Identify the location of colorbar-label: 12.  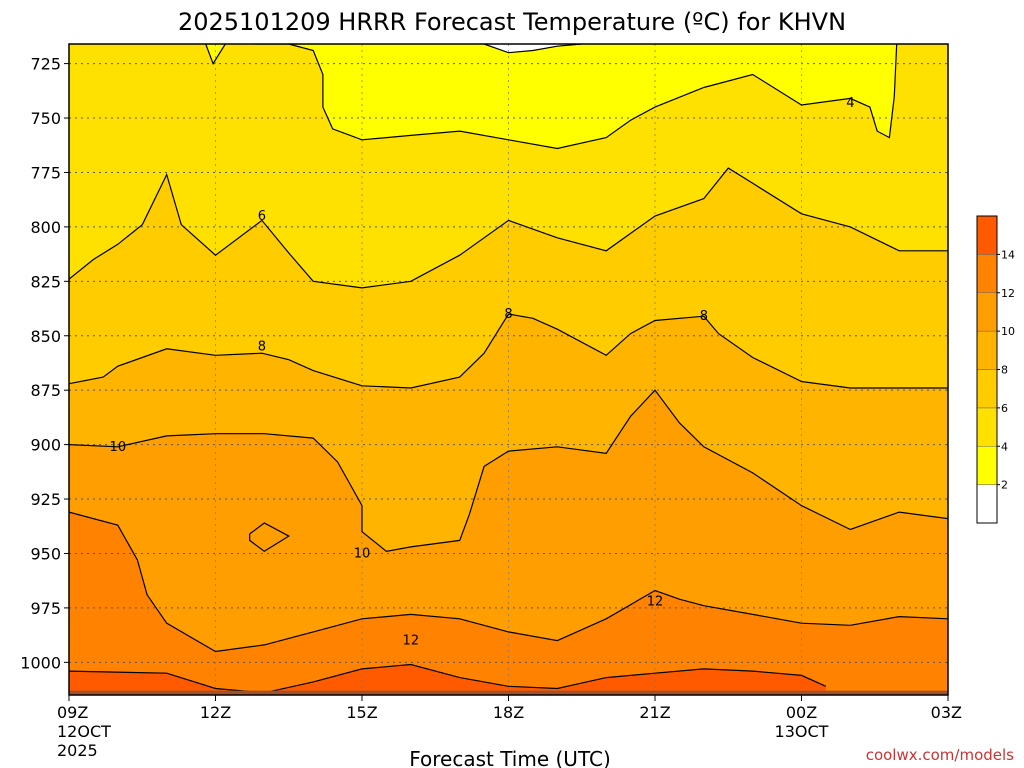
(1008, 293).